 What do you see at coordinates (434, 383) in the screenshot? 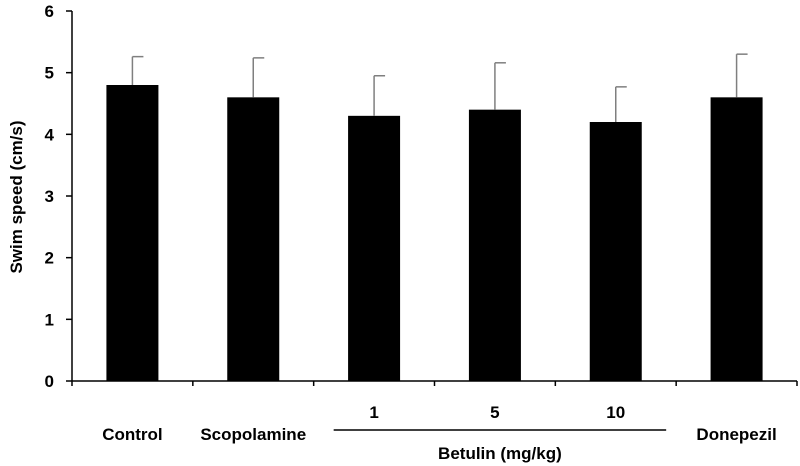
I see `x-axis` at bounding box center [434, 383].